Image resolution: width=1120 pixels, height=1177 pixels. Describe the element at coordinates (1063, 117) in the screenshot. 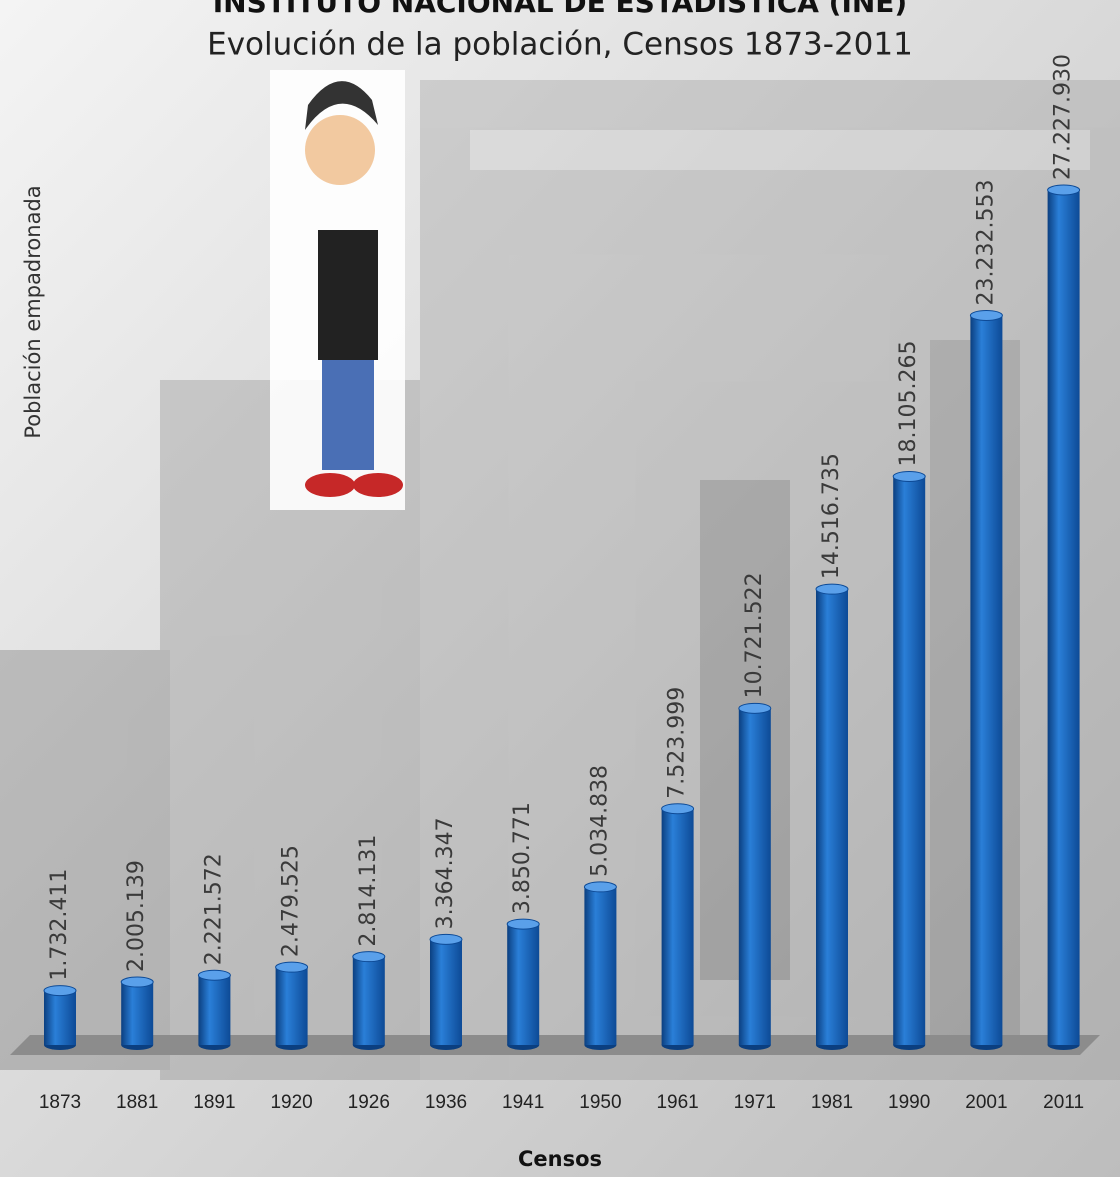

I see `value-label: 27.227.930` at that location.